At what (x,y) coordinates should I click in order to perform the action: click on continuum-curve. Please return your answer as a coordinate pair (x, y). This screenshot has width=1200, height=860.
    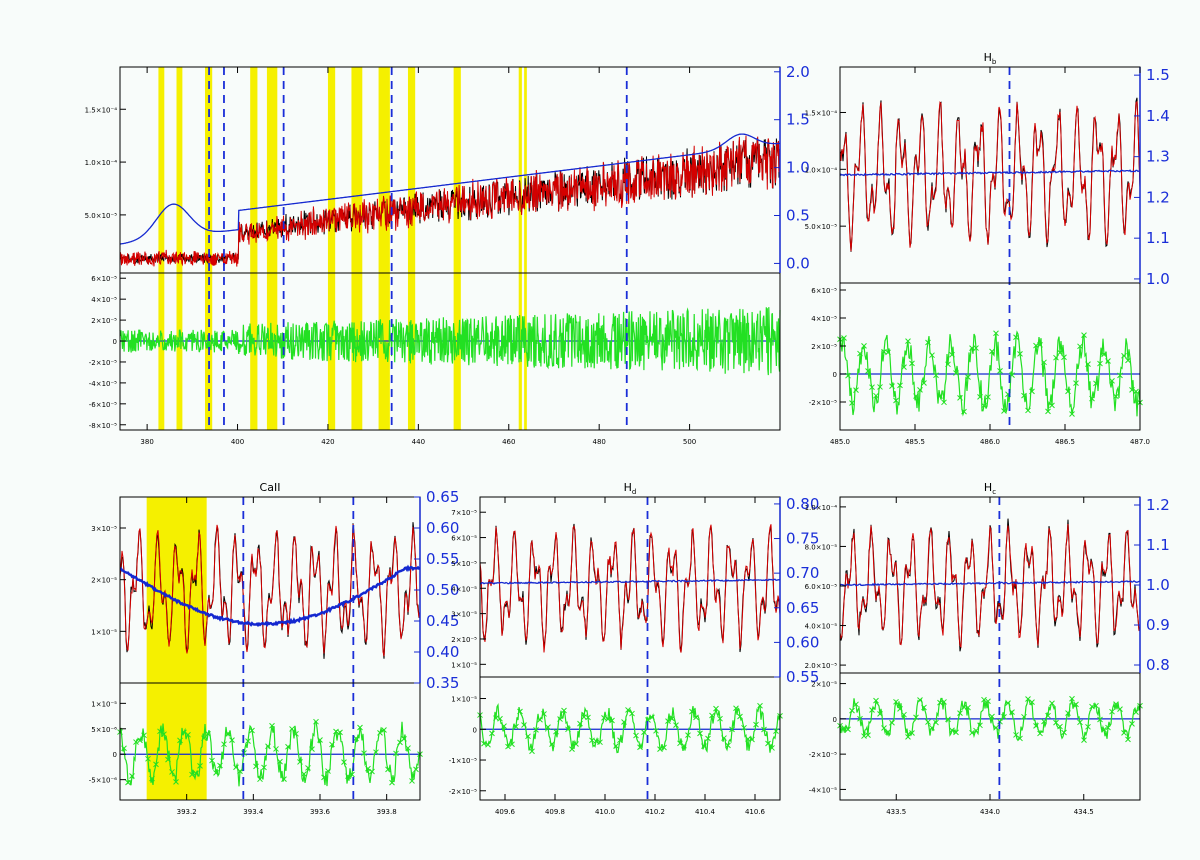
    Looking at the image, I should click on (270, 596).